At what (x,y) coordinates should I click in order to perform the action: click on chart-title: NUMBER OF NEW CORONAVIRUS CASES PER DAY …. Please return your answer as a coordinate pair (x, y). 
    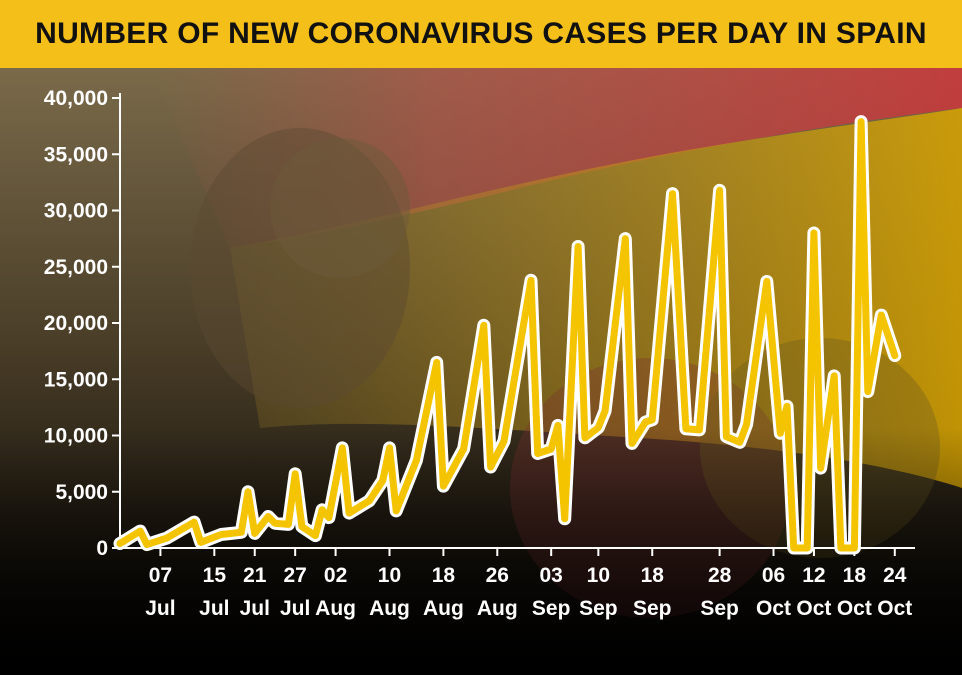
    Looking at the image, I should click on (481, 33).